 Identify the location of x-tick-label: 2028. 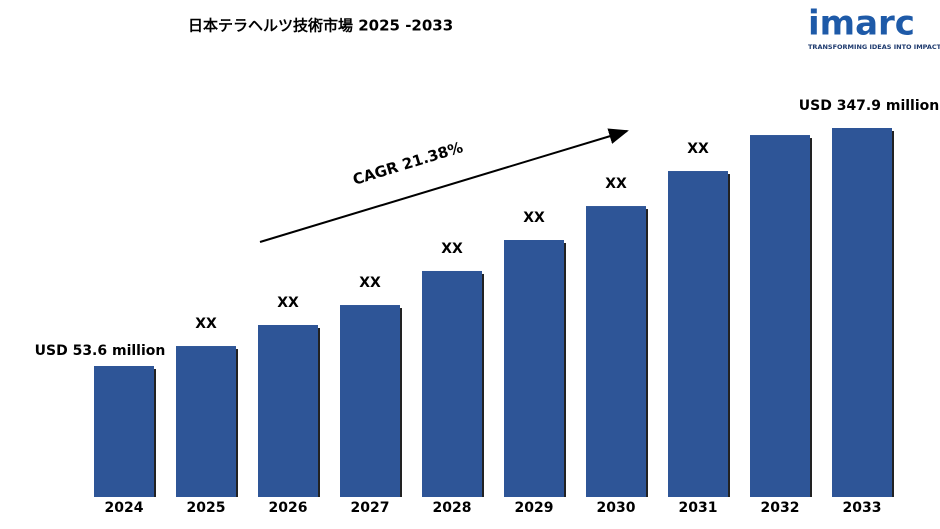
(452, 508).